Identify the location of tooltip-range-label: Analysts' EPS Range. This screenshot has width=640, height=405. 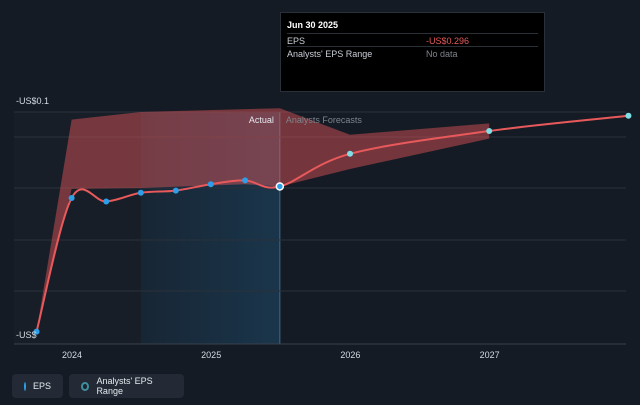
(330, 54).